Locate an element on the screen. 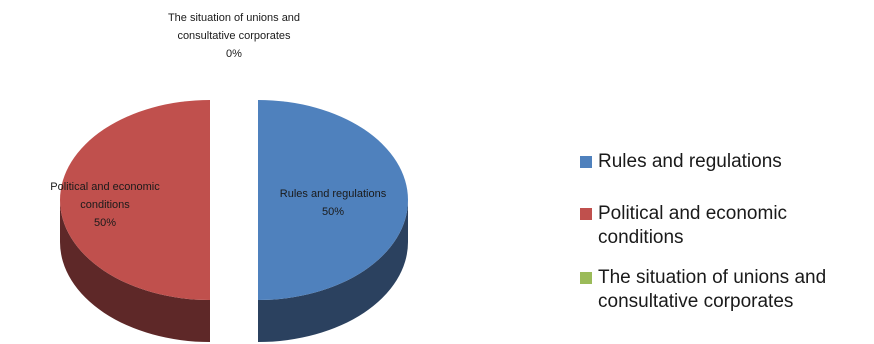 Image resolution: width=874 pixels, height=344 pixels. legend-item: Rules and regulations is located at coordinates (725, 162).